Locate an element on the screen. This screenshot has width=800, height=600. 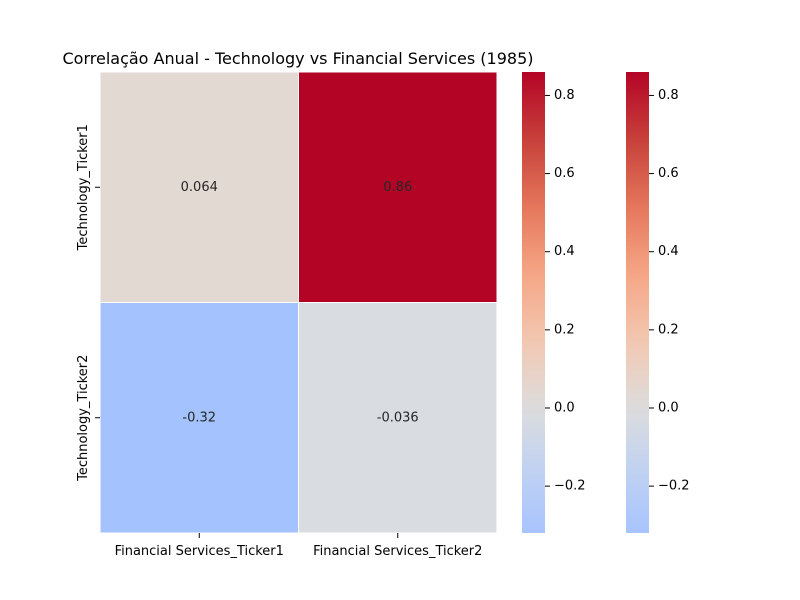
cell-value-label: -0.036 is located at coordinates (398, 417).